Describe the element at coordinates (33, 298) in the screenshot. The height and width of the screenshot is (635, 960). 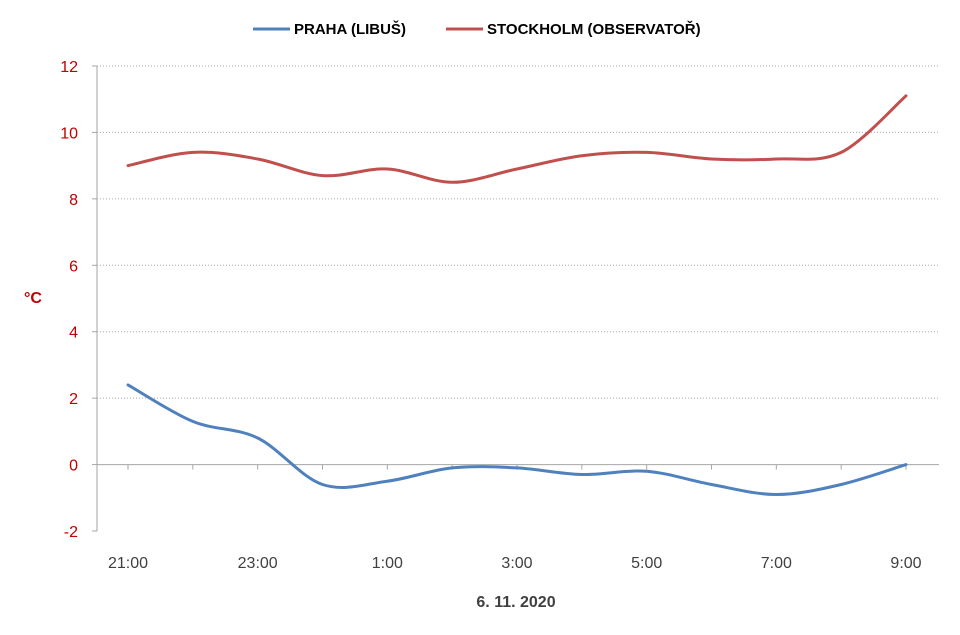
I see `y-axis-label: °C` at that location.